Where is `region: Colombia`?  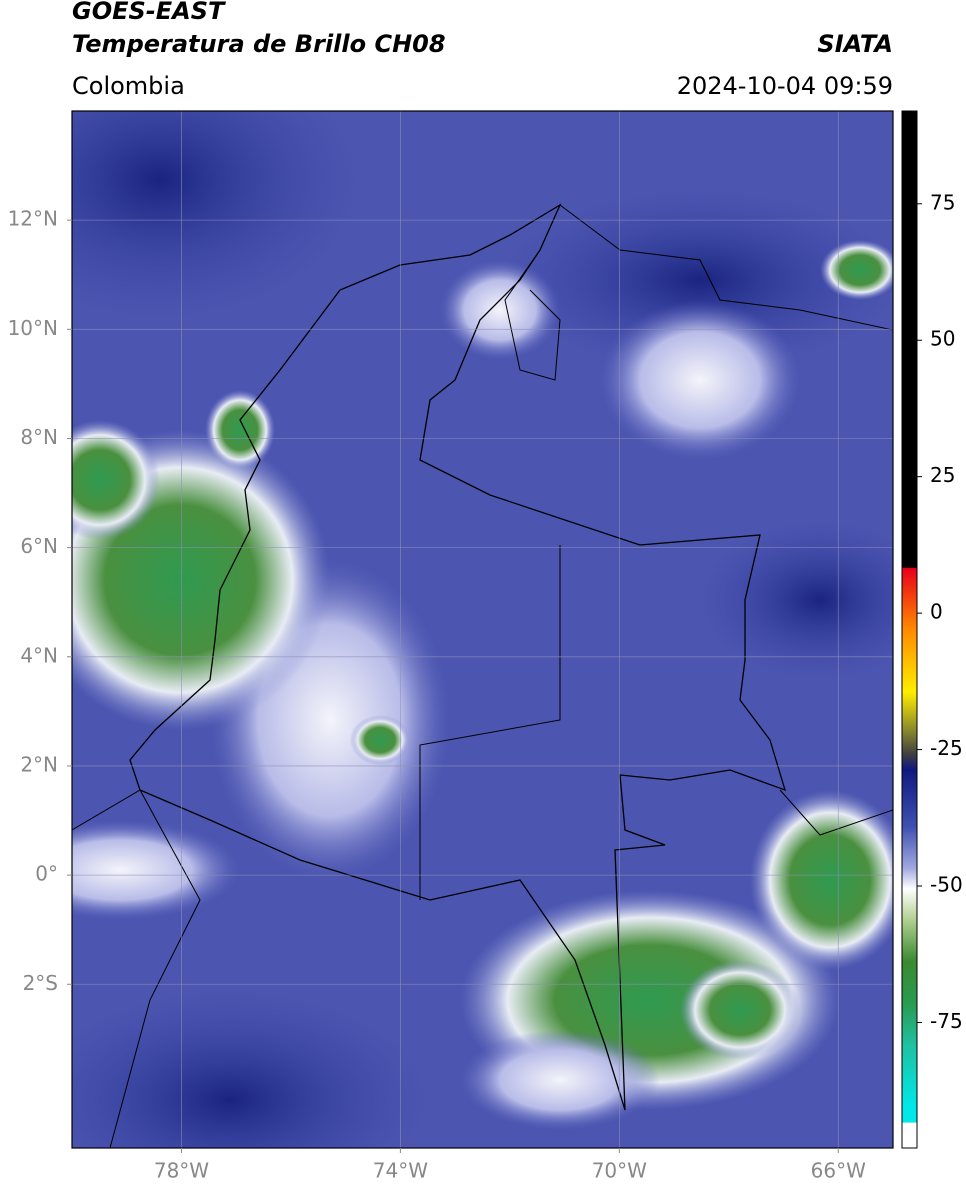 region: Colombia is located at coordinates (128, 86).